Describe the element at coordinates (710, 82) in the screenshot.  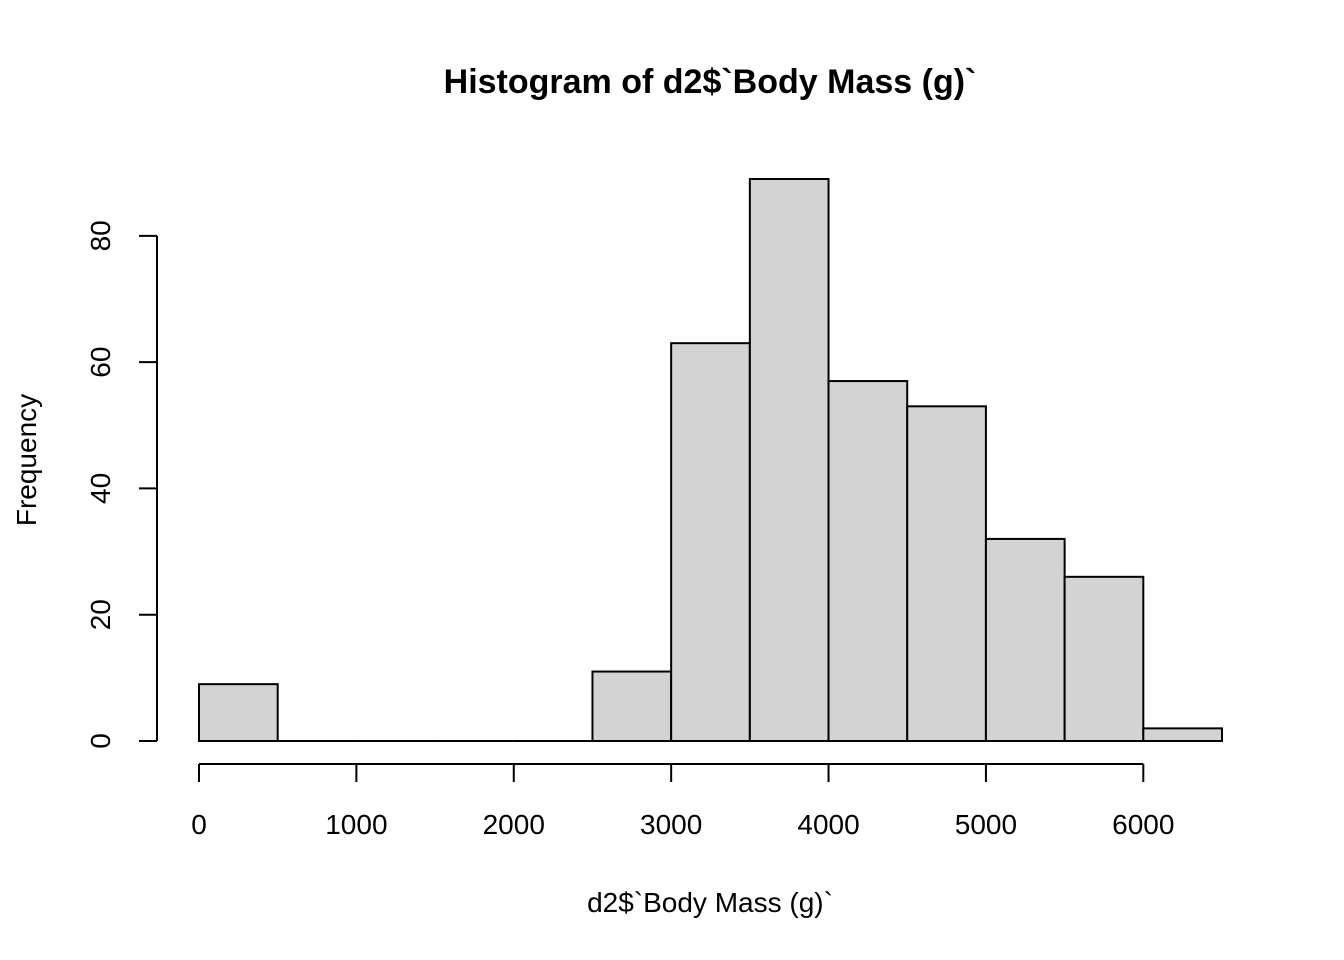
I see `chart-title: Histogram of d2$`Body Mass (g)`` at that location.